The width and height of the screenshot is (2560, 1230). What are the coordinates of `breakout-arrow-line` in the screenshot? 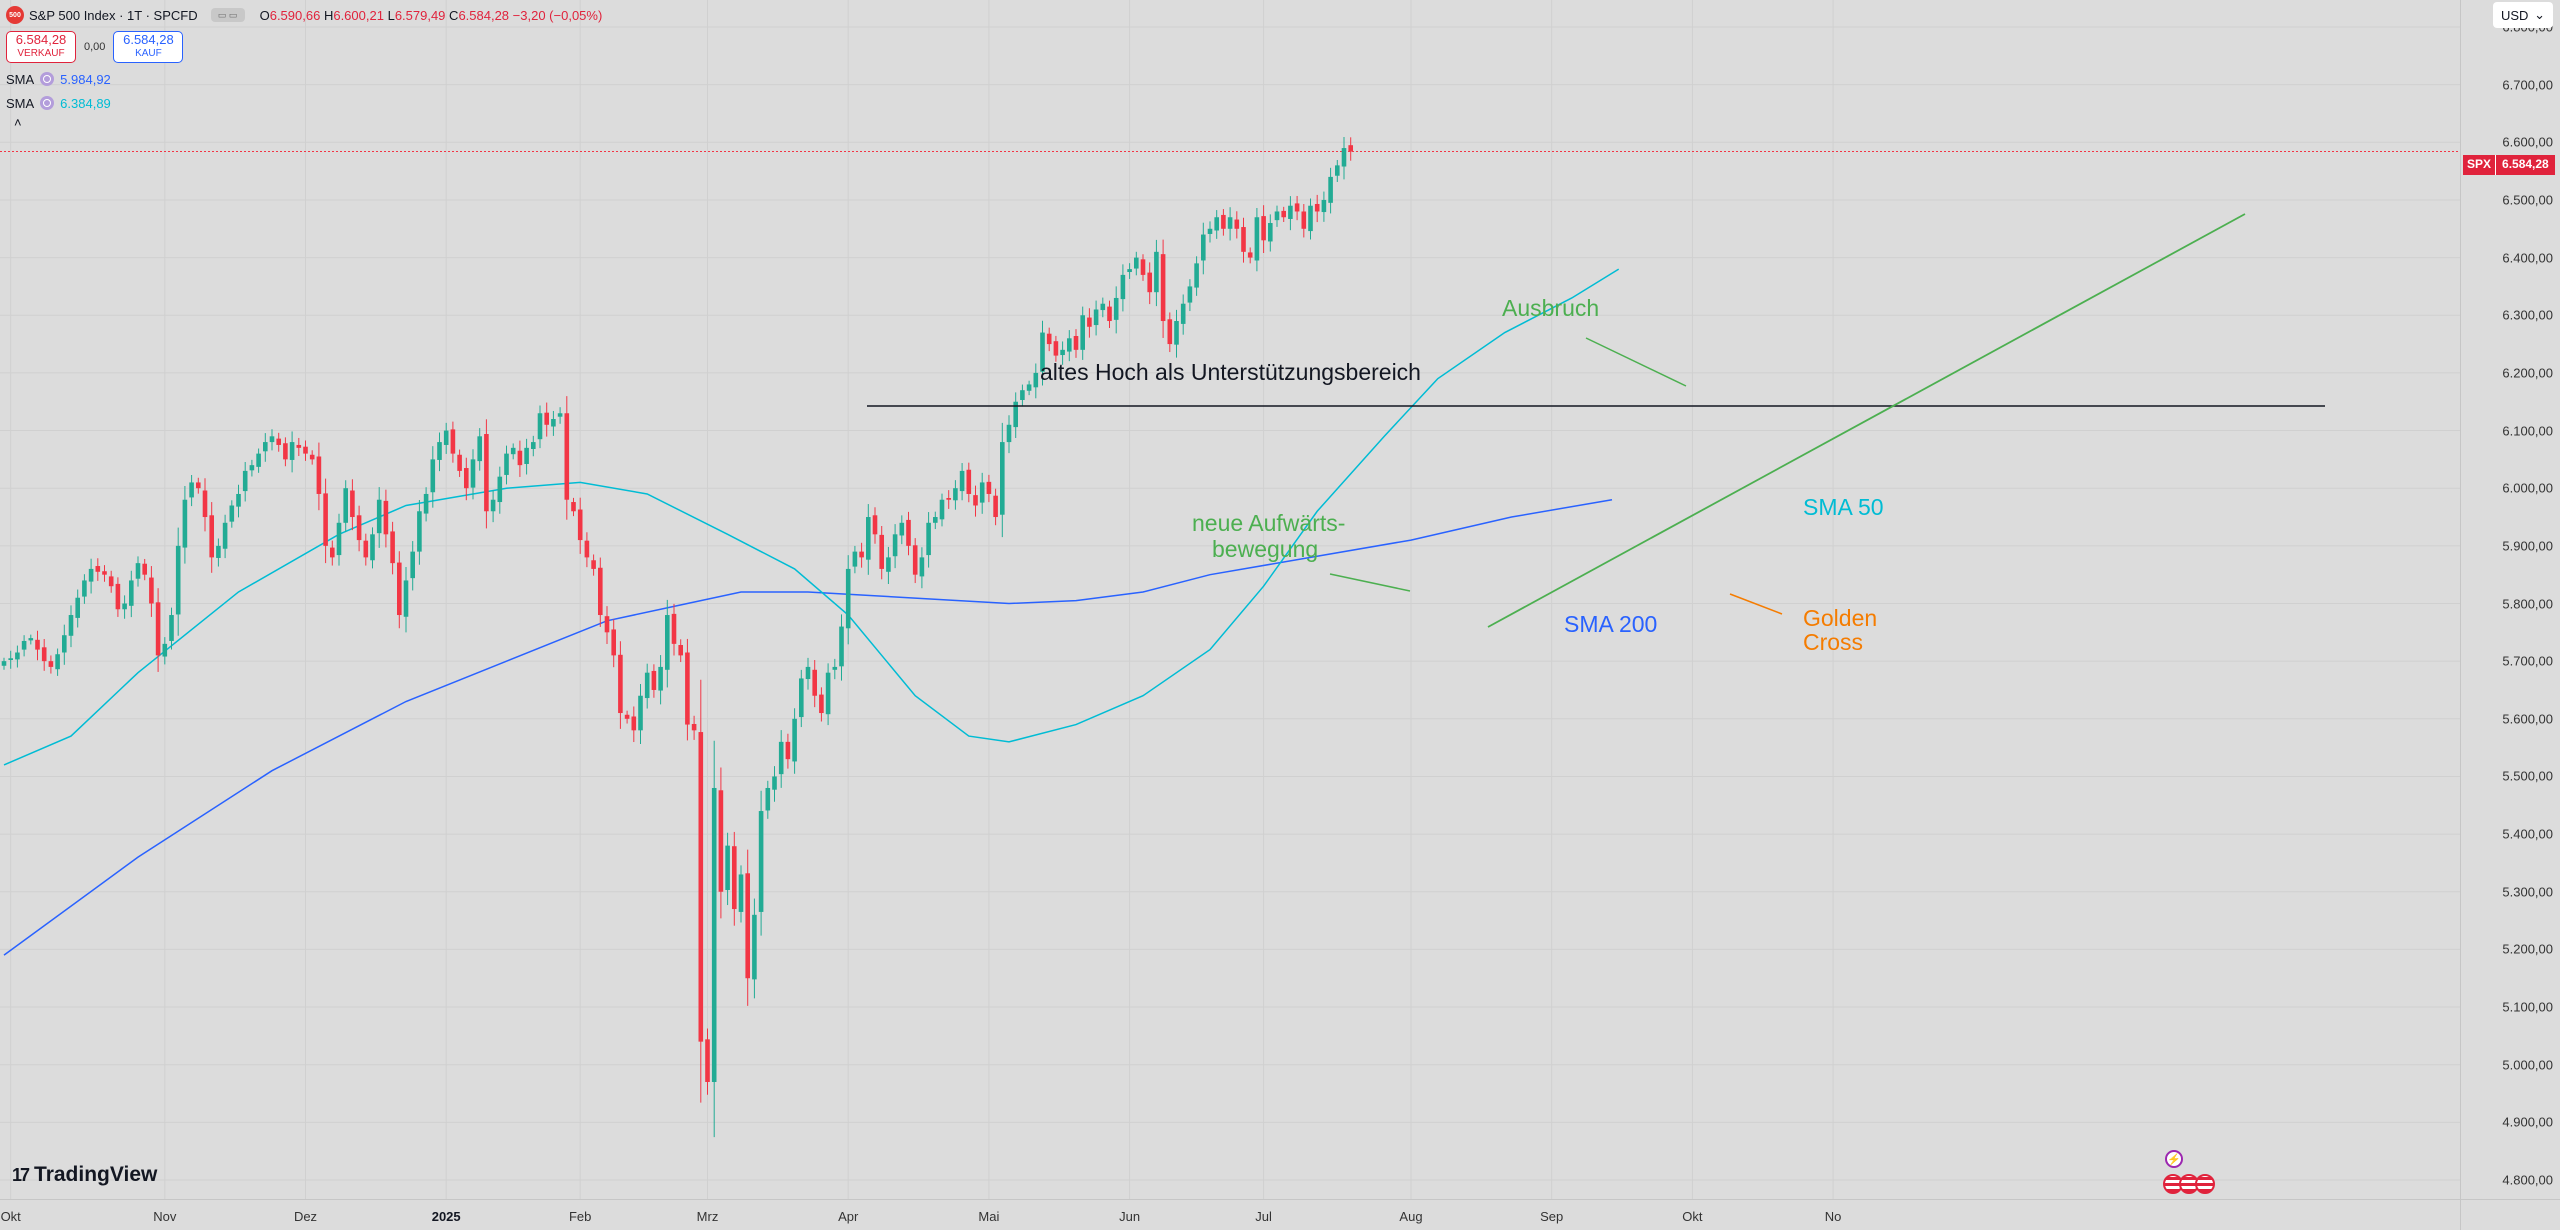 It's located at (1636, 362).